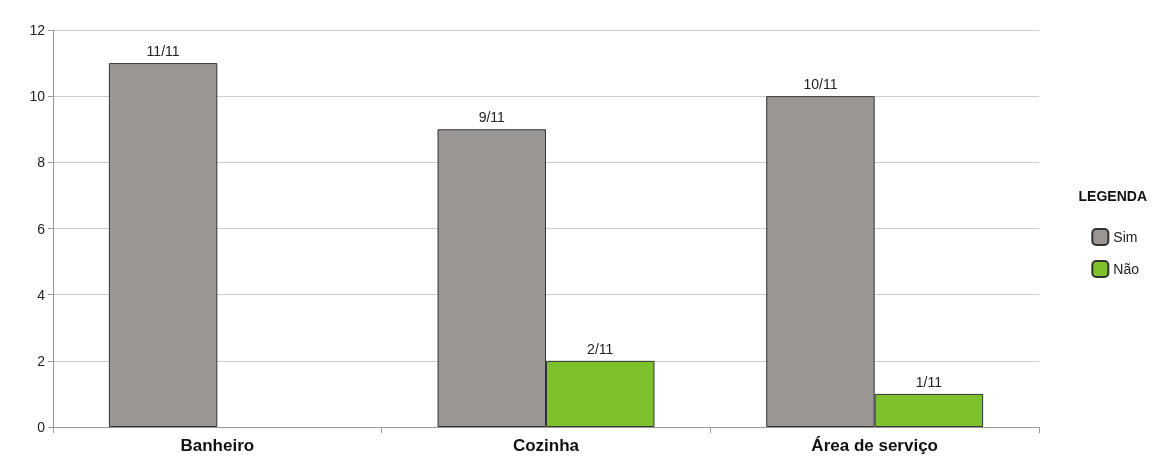  Describe the element at coordinates (41, 162) in the screenshot. I see `y-tick-label: 8` at that location.